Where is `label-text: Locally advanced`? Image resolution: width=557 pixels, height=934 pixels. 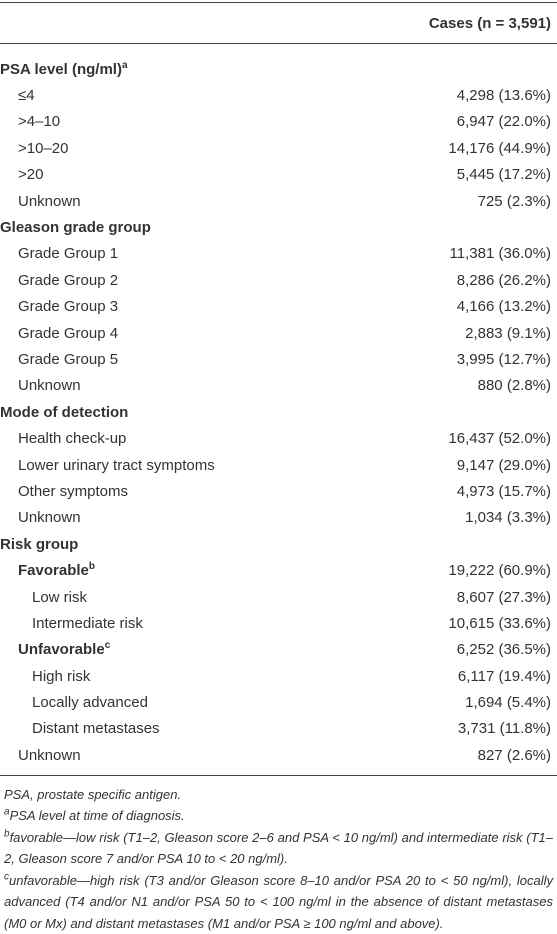 label-text: Locally advanced is located at coordinates (90, 703).